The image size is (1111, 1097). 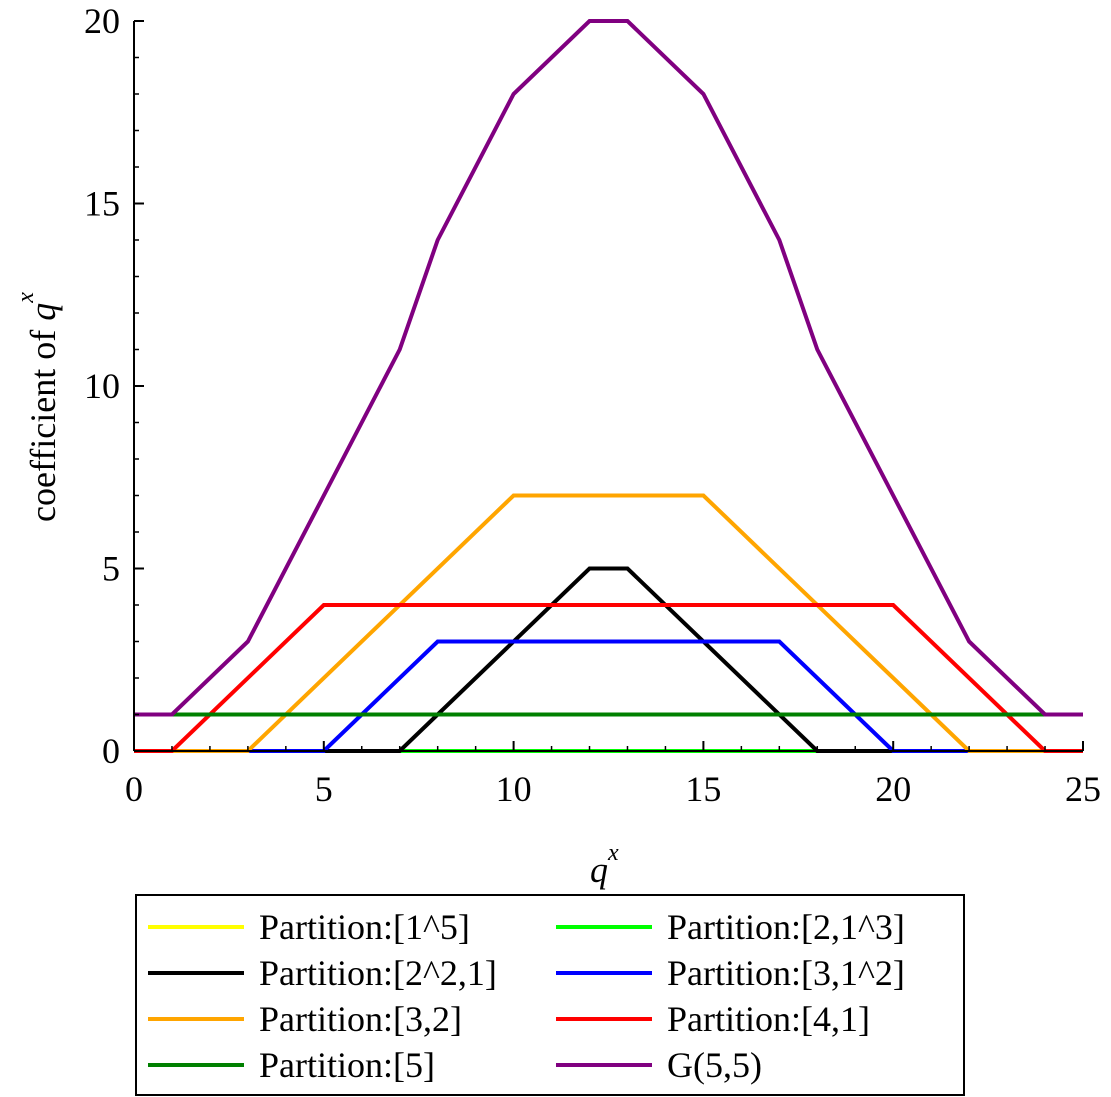 I want to click on legend-box, so click(x=550, y=995).